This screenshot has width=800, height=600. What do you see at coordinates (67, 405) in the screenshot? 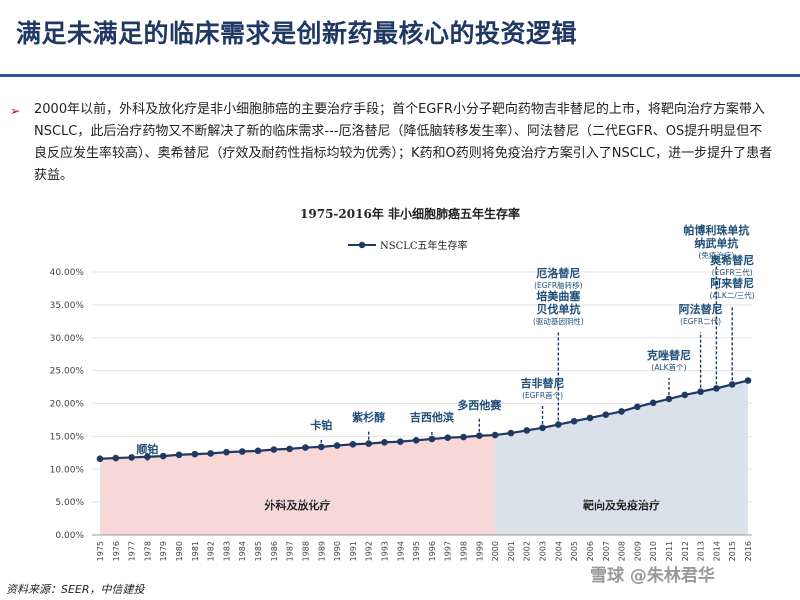
I see `y-tick-label: 20.00%` at bounding box center [67, 405].